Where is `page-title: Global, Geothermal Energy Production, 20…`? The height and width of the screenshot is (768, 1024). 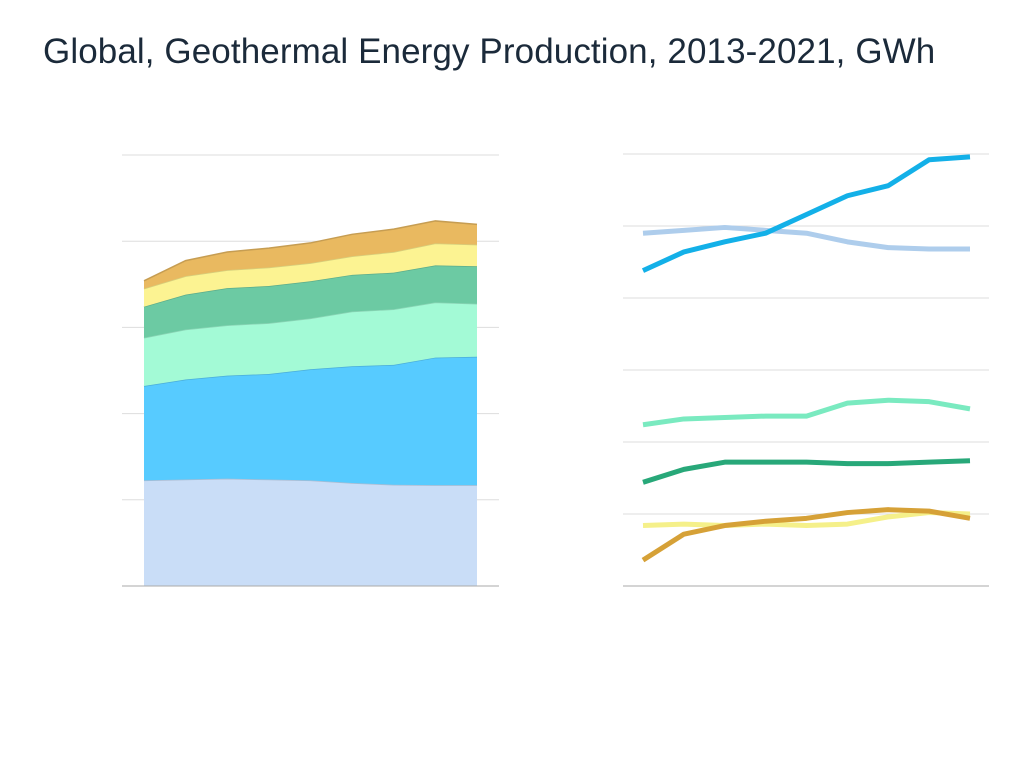
page-title: Global, Geothermal Energy Production, 20… is located at coordinates (489, 51).